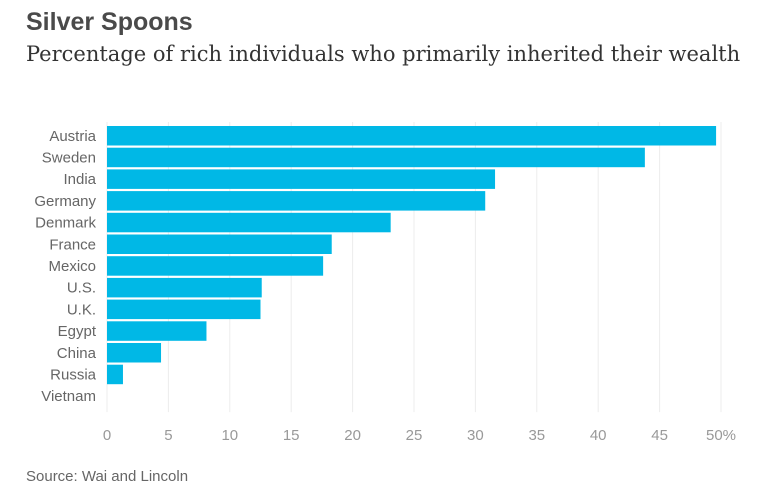 The image size is (768, 501). I want to click on x-tick-label: 30, so click(475, 435).